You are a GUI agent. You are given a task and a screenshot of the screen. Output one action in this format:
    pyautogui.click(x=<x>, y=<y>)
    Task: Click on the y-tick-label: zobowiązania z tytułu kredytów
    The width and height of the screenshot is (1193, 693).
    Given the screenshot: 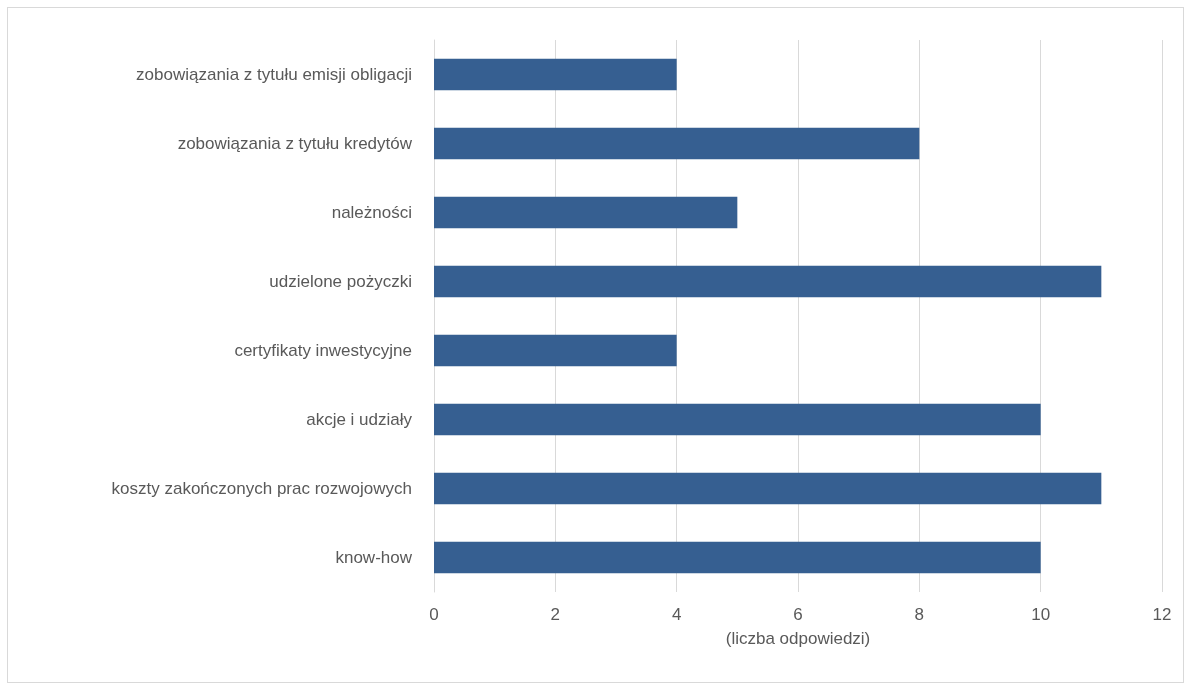 What is the action you would take?
    pyautogui.click(x=295, y=143)
    